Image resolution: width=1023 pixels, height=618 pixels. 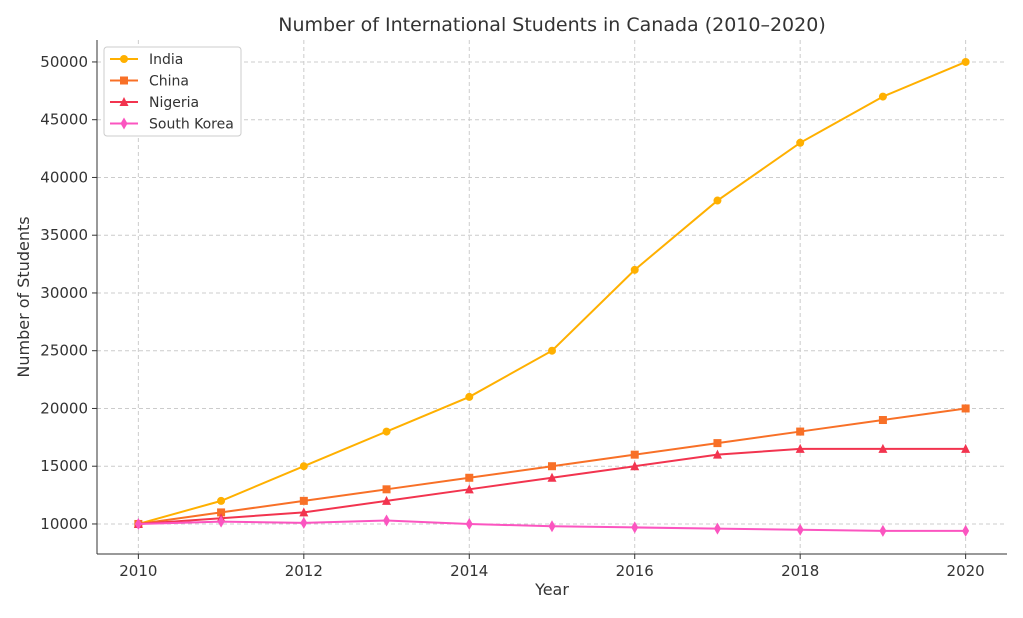 What do you see at coordinates (64, 62) in the screenshot?
I see `y-tick-label: 50000` at bounding box center [64, 62].